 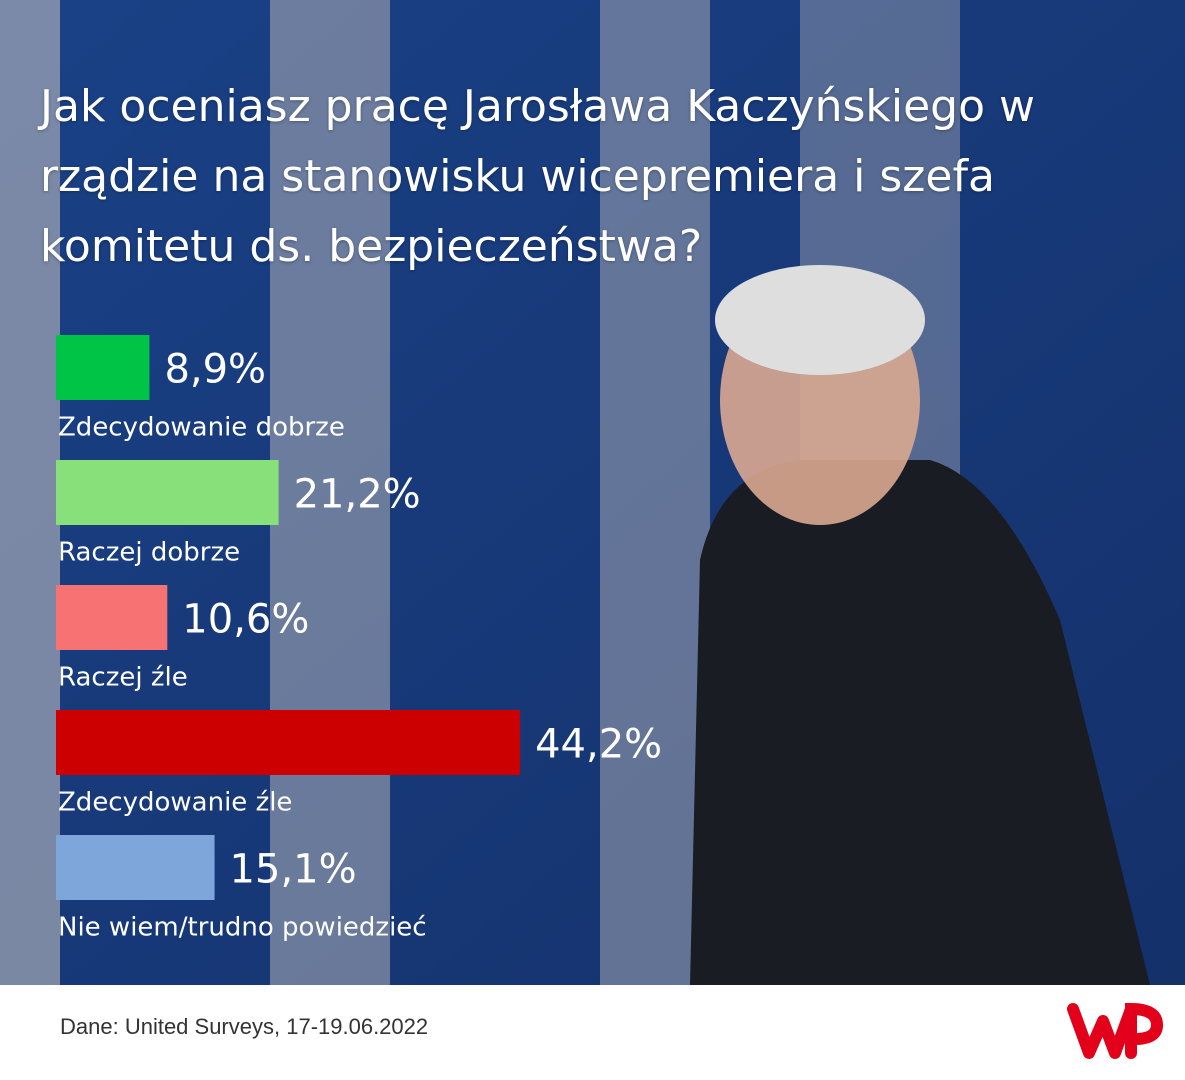 What do you see at coordinates (244, 1026) in the screenshot?
I see `source: Dane: United Surveys, 17-19.06.2022` at bounding box center [244, 1026].